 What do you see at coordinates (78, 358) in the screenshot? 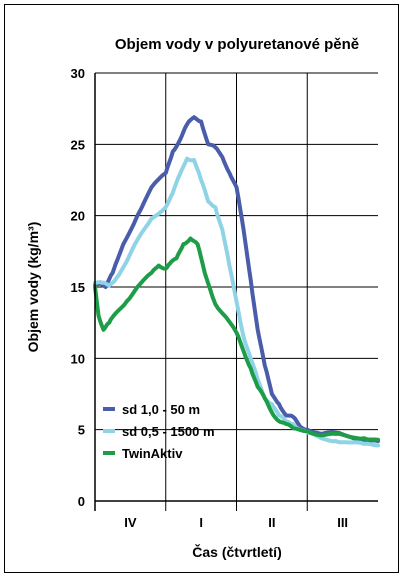
I see `y-tick-label: 10` at bounding box center [78, 358].